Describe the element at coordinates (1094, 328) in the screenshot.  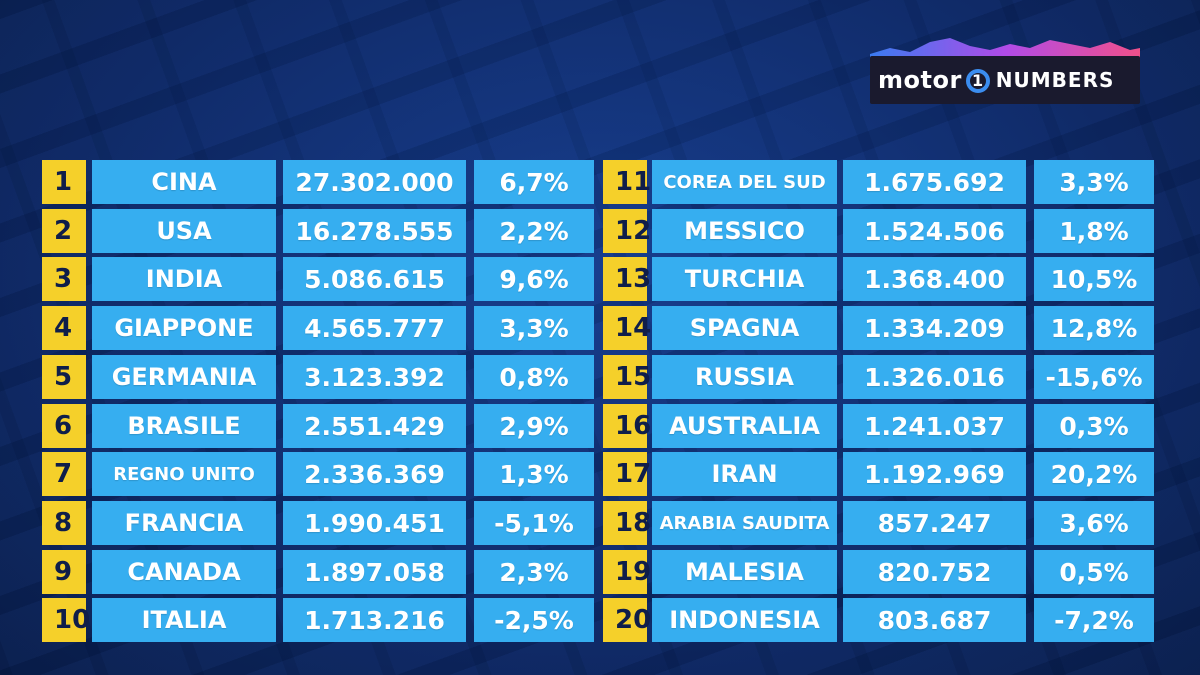
I see `change-percent: 12,8%` at that location.